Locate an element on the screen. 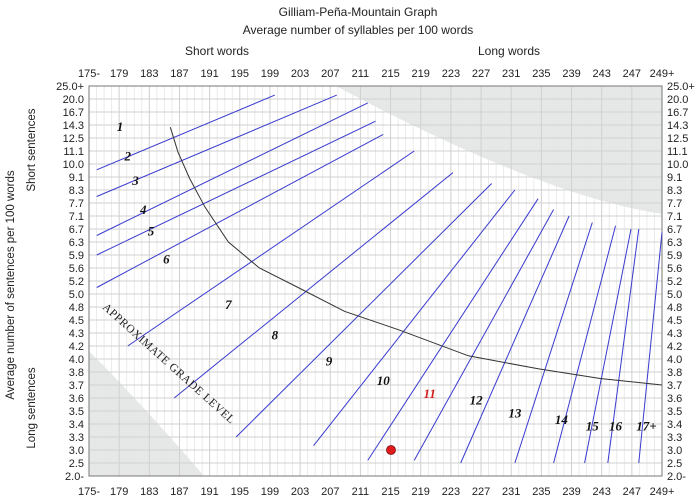  grade-label: 3 is located at coordinates (135, 180).